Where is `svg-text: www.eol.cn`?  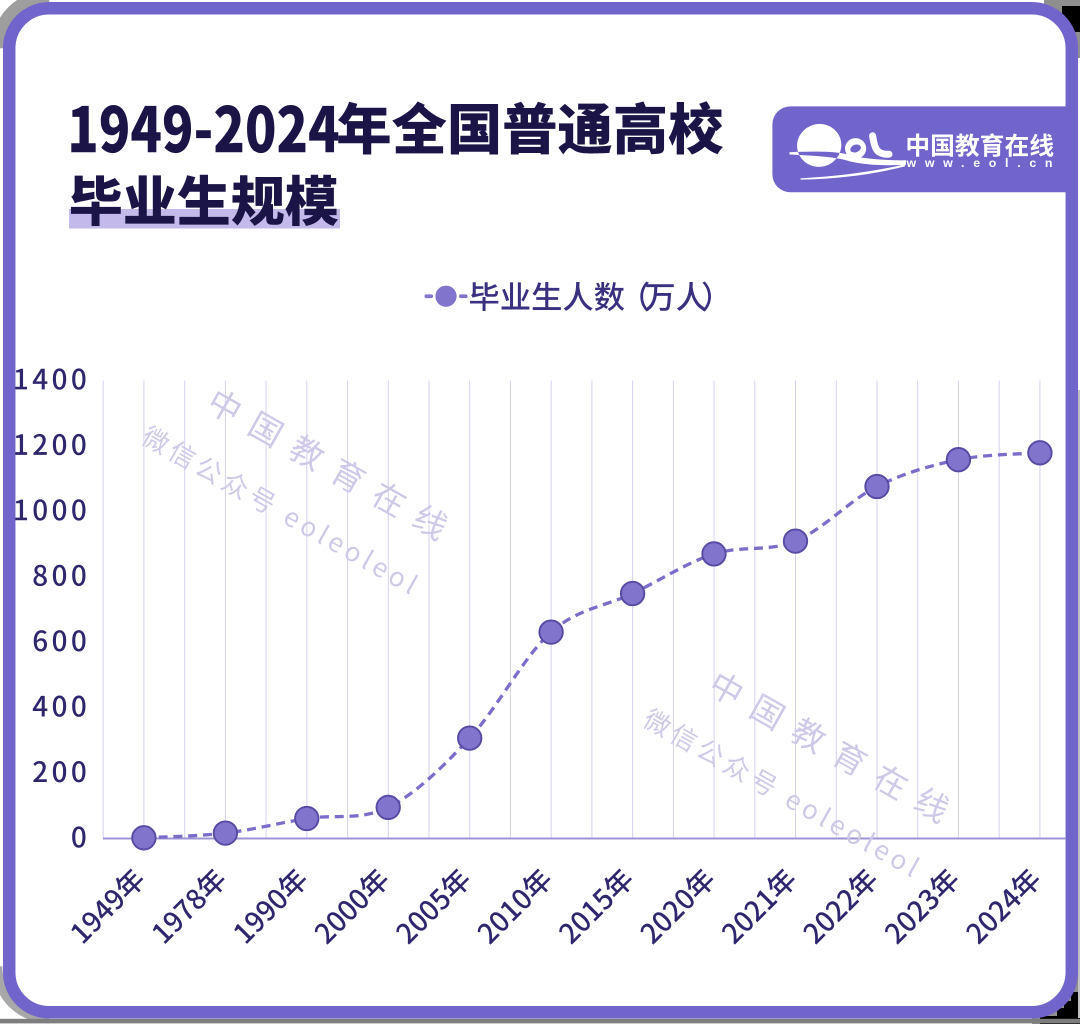 svg-text: www.eol.cn is located at coordinates (984, 163).